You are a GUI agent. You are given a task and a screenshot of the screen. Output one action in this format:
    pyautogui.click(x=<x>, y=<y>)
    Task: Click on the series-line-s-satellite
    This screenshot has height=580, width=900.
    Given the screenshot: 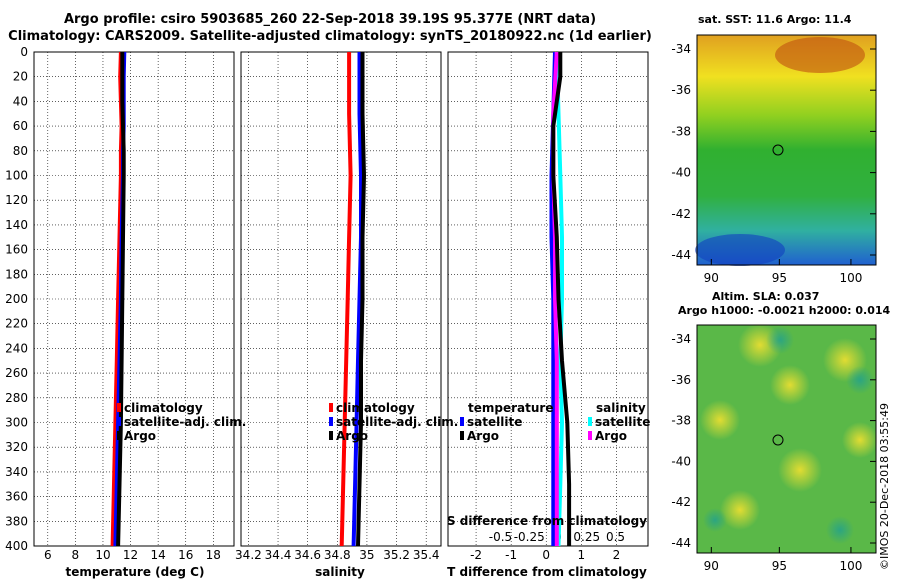 What is the action you would take?
    pyautogui.click(x=559, y=299)
    